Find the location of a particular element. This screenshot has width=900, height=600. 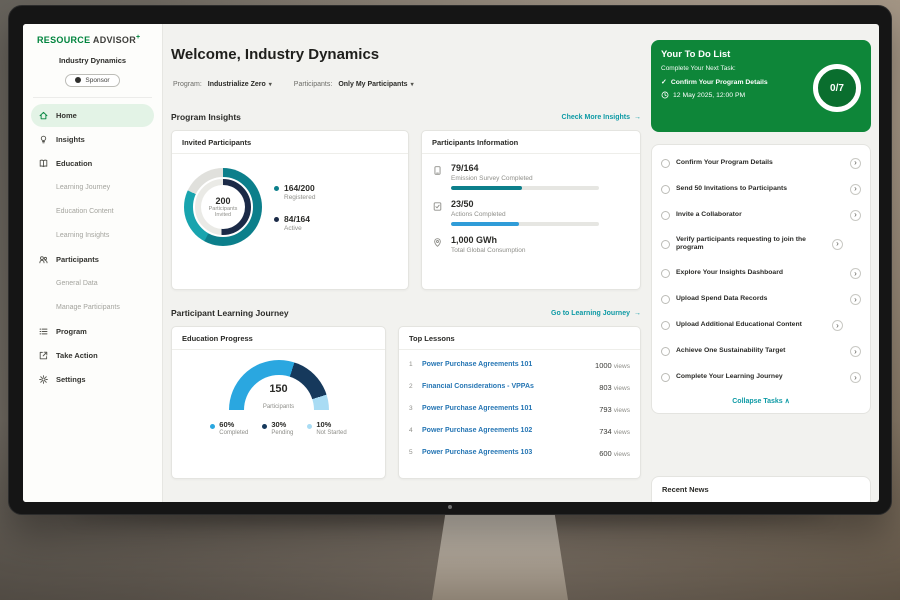

stat-label: Emission Survey Completed is located at coordinates (492, 178).